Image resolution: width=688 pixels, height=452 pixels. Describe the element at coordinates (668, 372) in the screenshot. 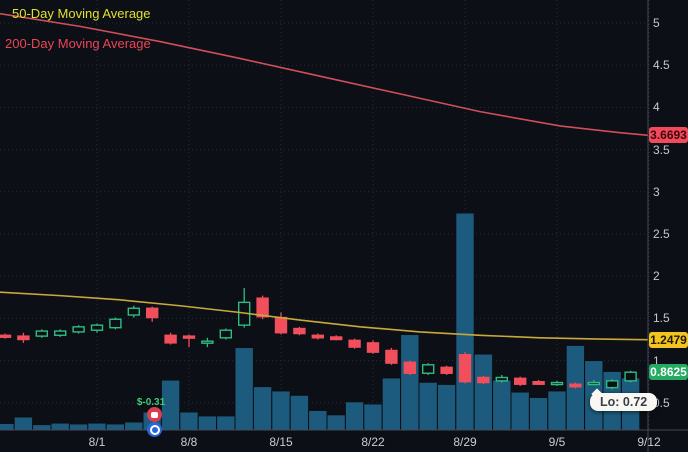

I see `last-price-badge: 0.8625` at that location.